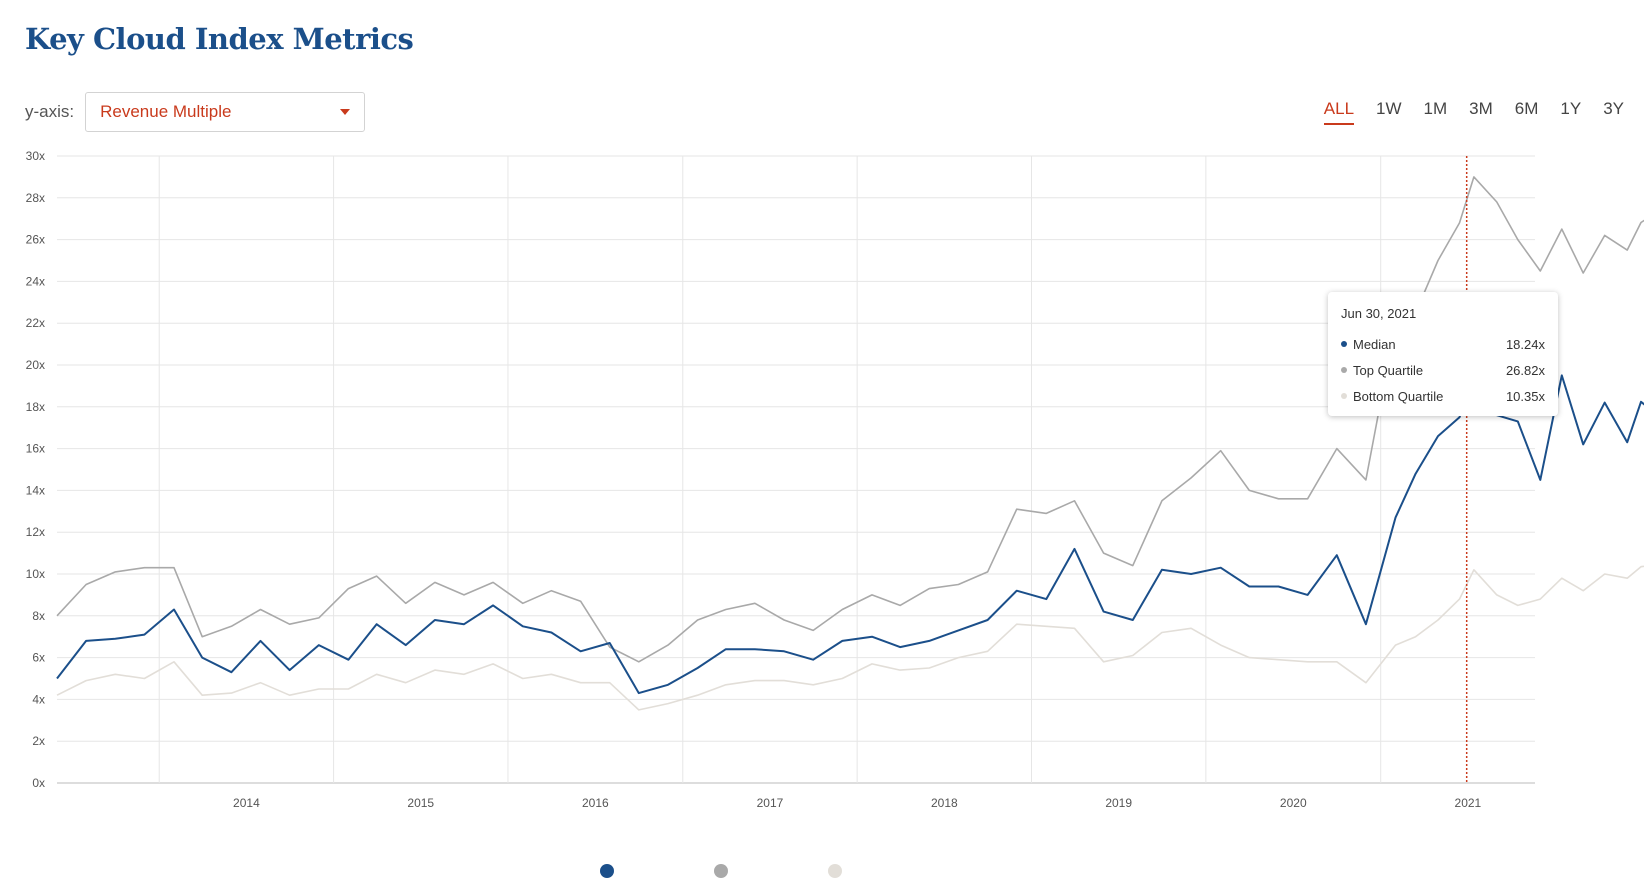 Image resolution: width=1644 pixels, height=878 pixels. Describe the element at coordinates (38, 658) in the screenshot. I see `y-tick-label: 6x` at that location.